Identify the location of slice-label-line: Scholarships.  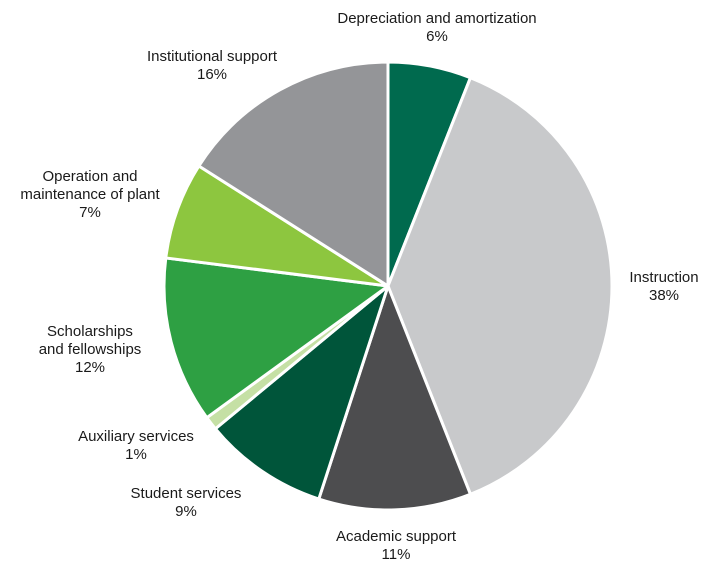
(90, 331).